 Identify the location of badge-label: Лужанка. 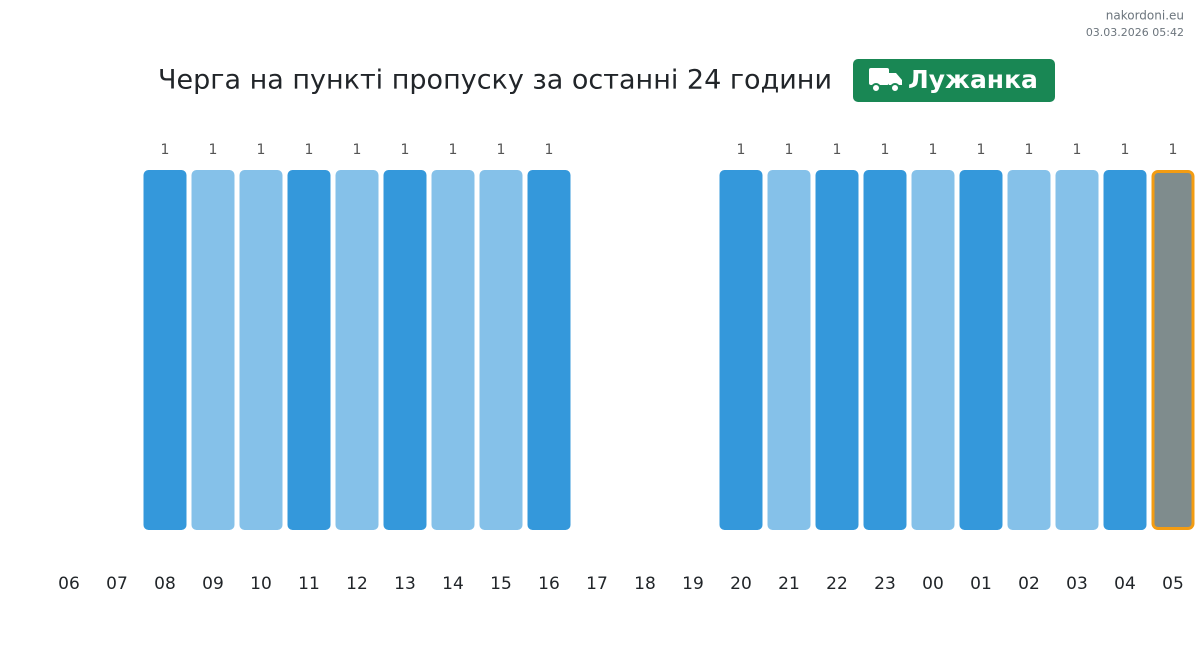
(973, 79).